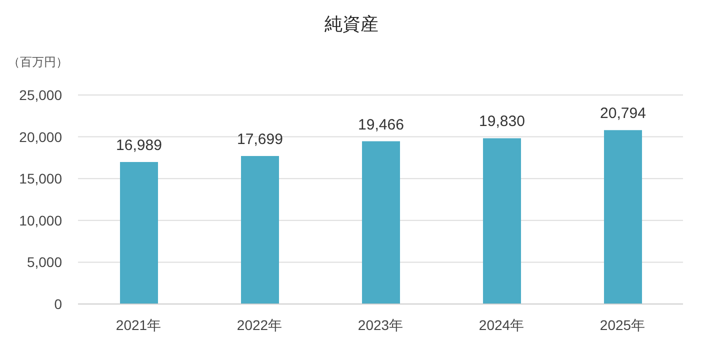 This screenshot has width=703, height=354. I want to click on data-label: 19,830, so click(502, 121).